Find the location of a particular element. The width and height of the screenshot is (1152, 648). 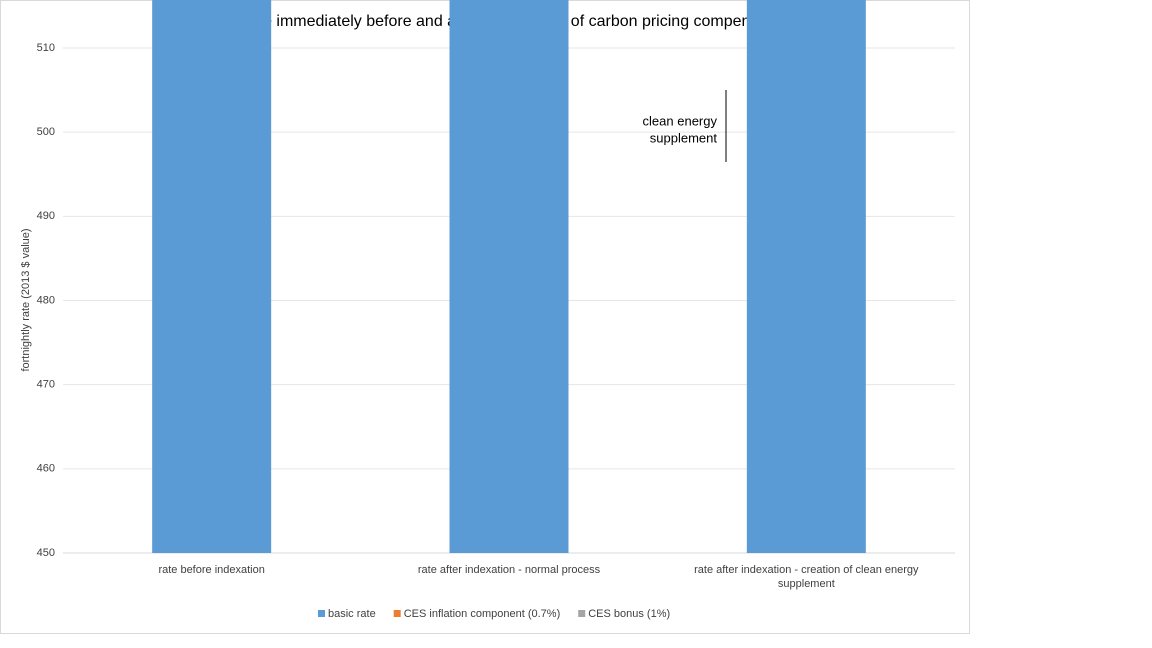

y-tick-label: 470 is located at coordinates (46, 385).